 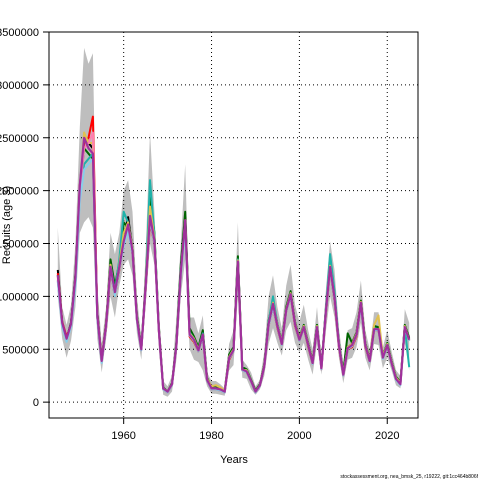 I want to click on y-tick-label: 1000000, so click(x=19, y=297).